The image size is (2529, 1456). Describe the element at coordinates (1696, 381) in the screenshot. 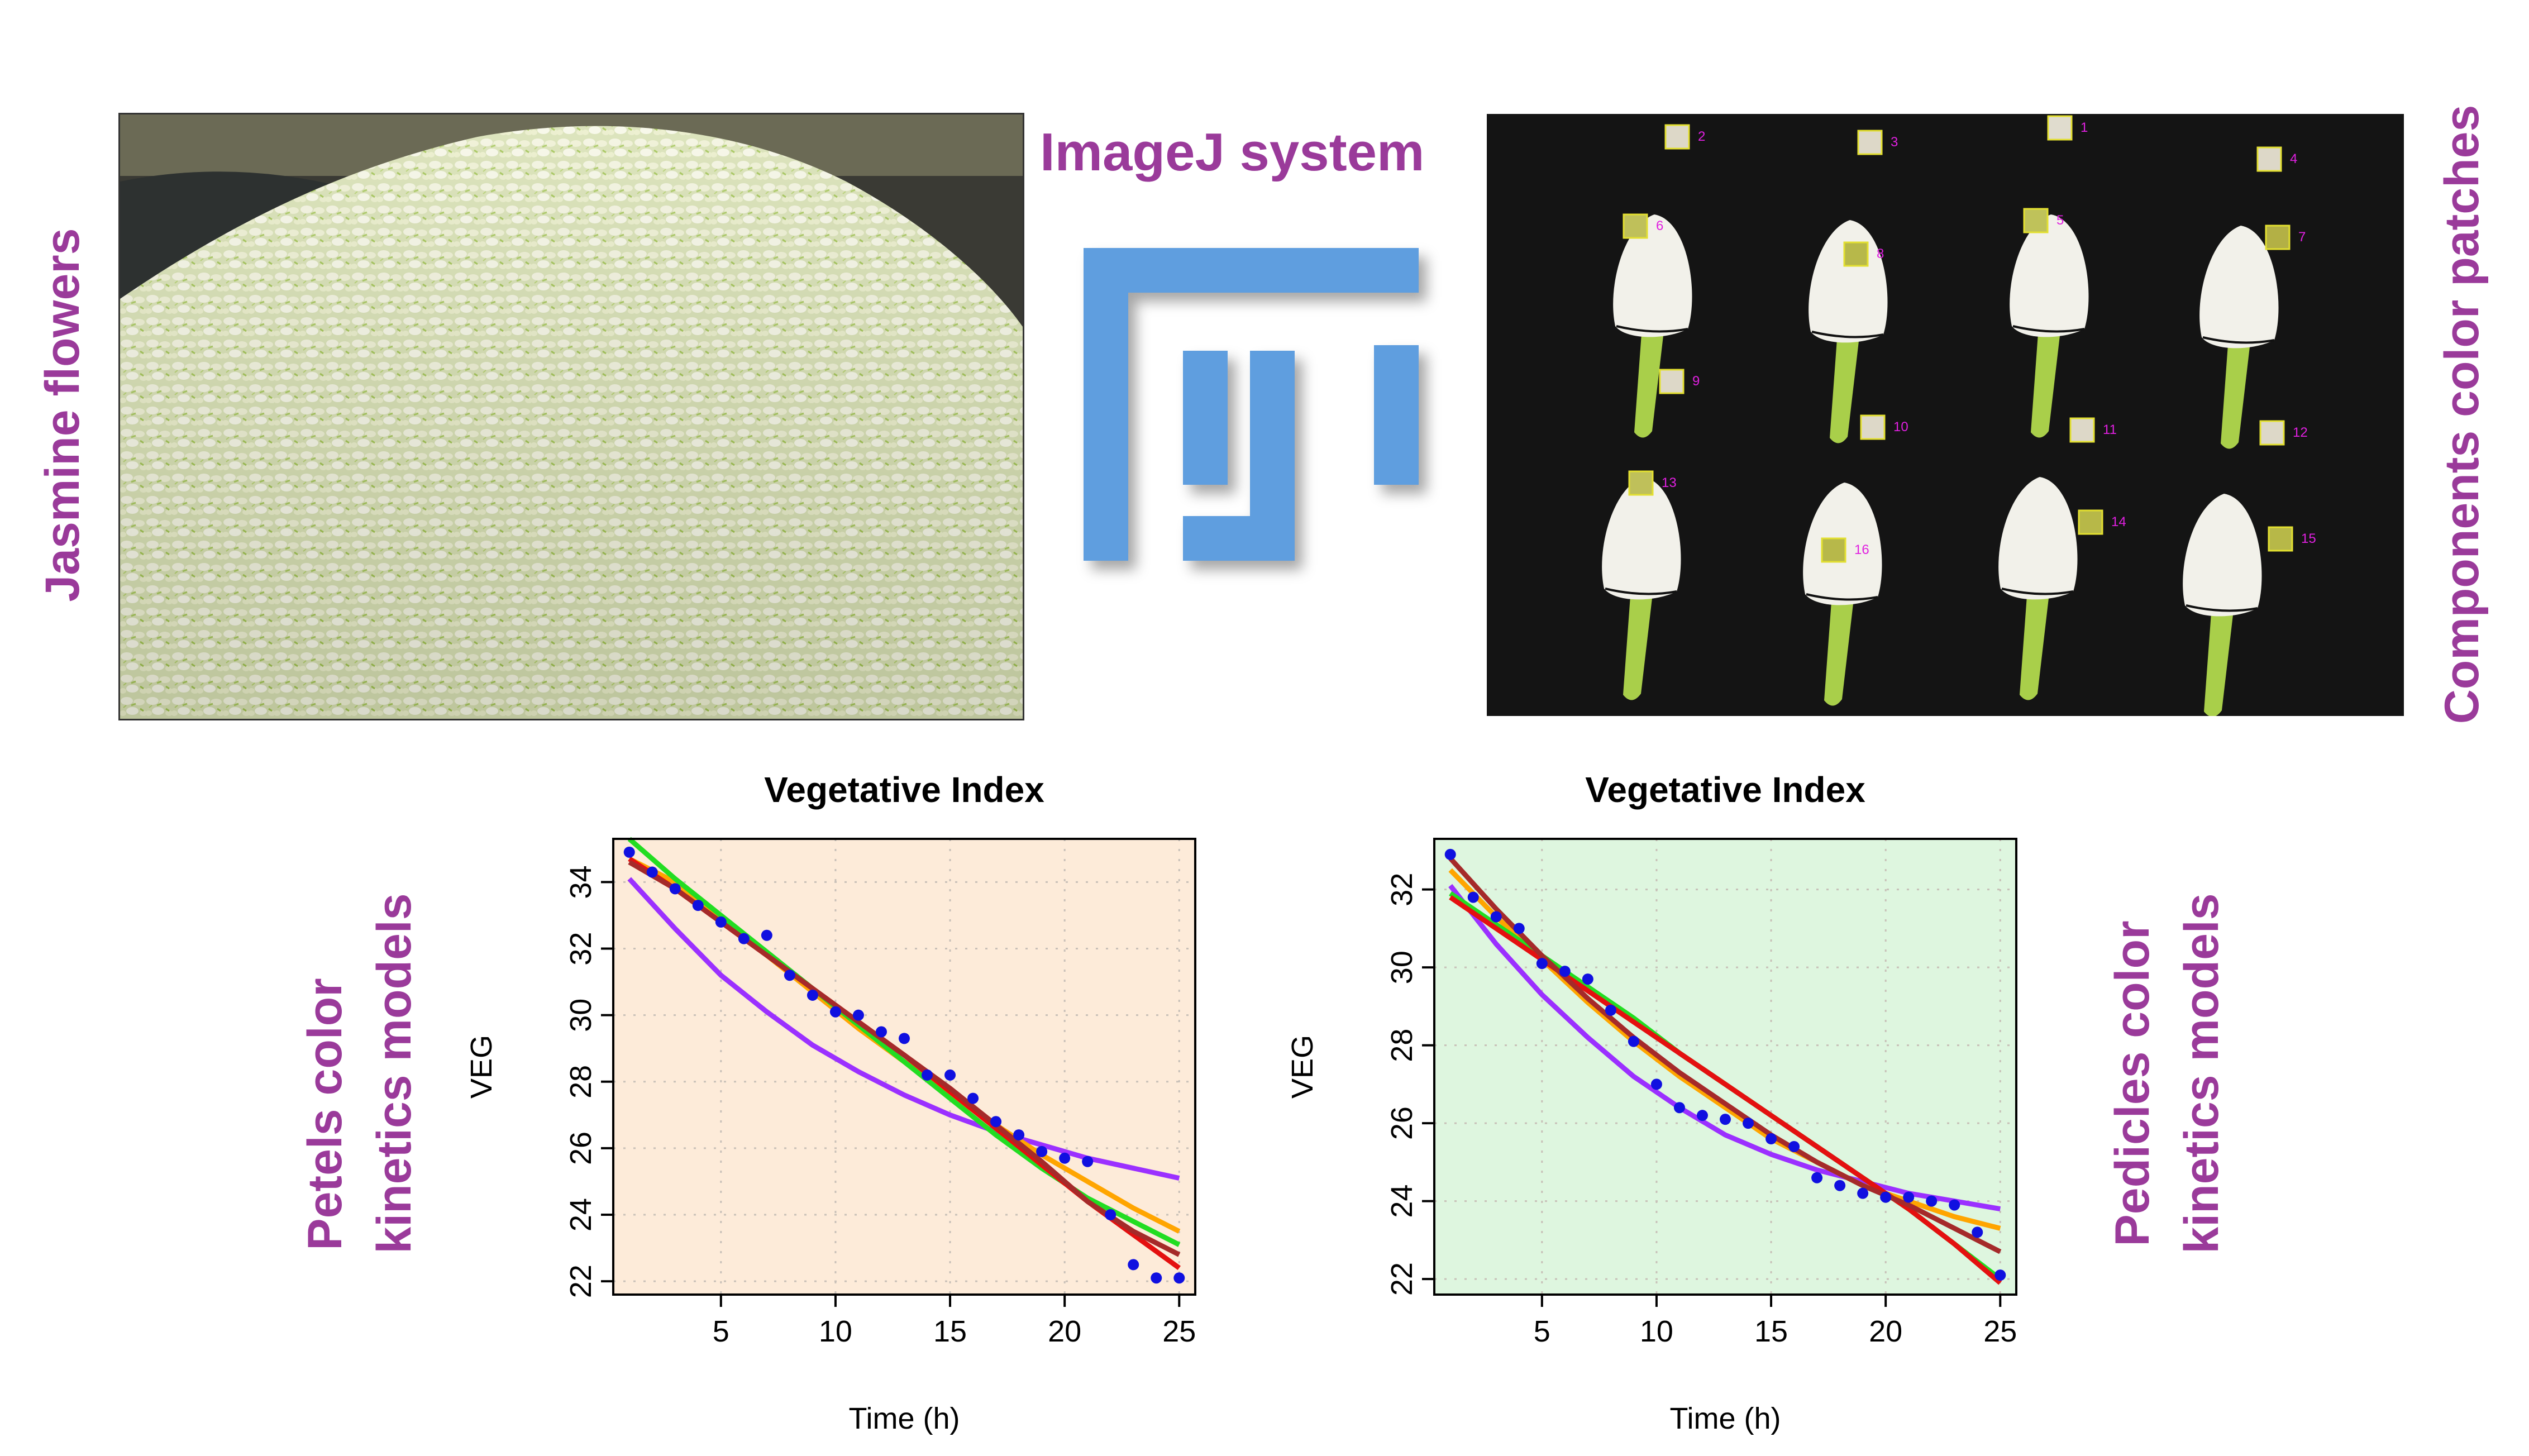

I see `patch-number-label: 9` at that location.